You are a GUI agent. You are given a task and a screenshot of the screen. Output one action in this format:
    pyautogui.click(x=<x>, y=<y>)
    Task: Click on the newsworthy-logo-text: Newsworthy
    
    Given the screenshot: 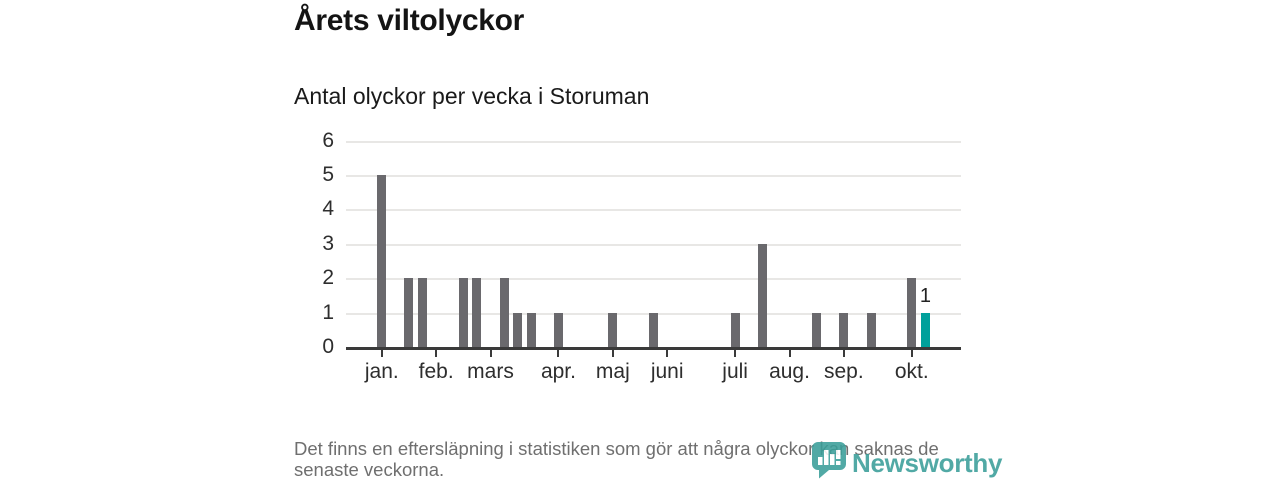 What is the action you would take?
    pyautogui.click(x=927, y=462)
    